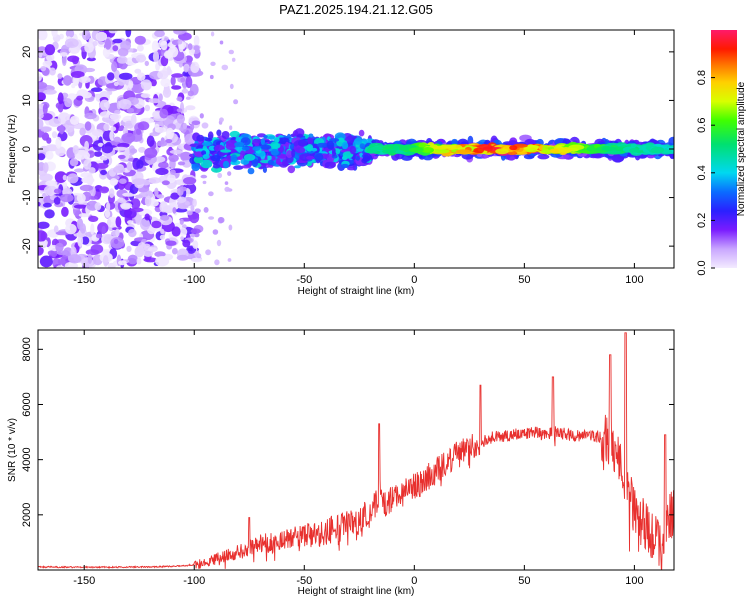 This screenshot has height=600, width=750. What do you see at coordinates (414, 280) in the screenshot?
I see `x-tick-label: 0` at bounding box center [414, 280].